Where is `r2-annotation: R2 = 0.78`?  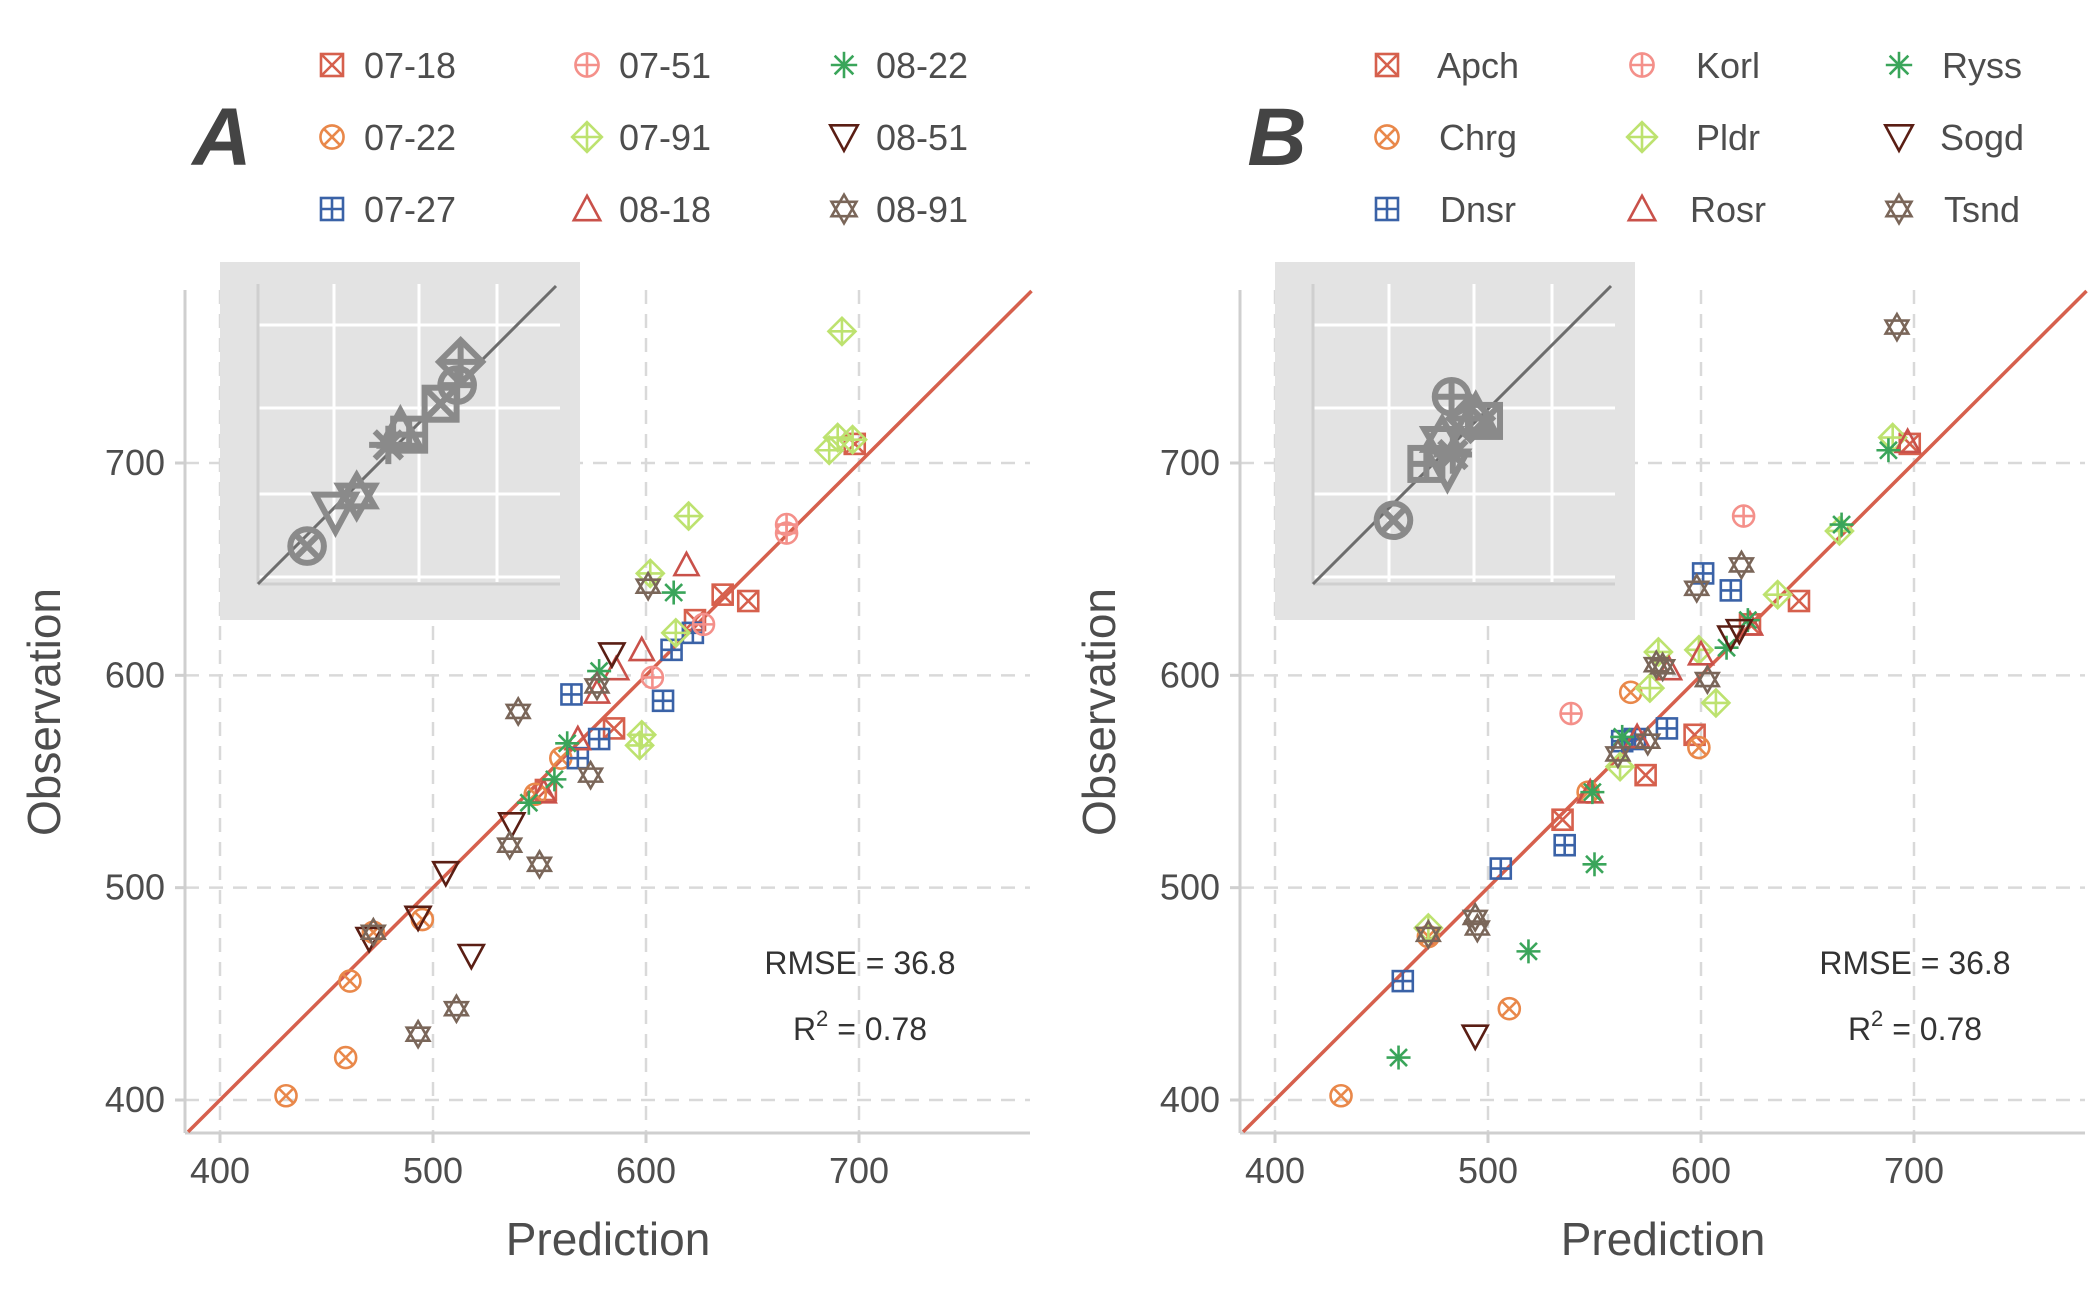
r2-annotation: R2 = 0.78 is located at coordinates (1915, 1026).